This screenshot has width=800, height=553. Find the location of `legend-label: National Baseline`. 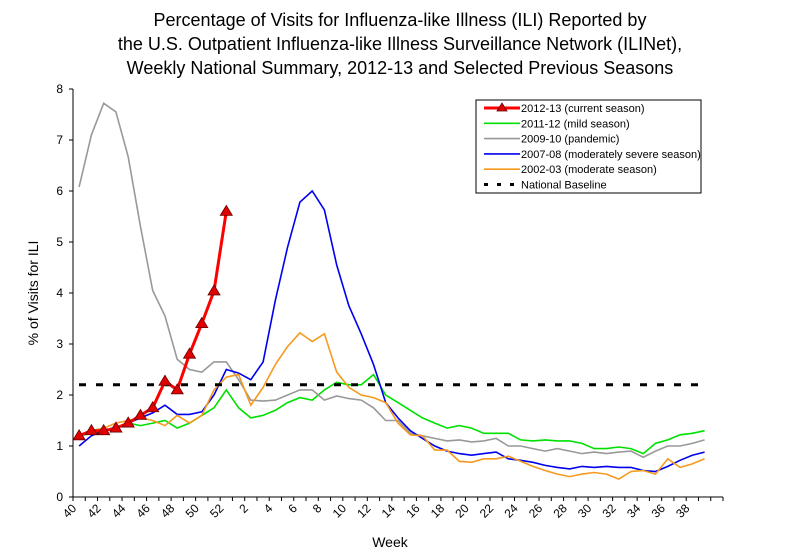

legend-label: National Baseline is located at coordinates (564, 186).